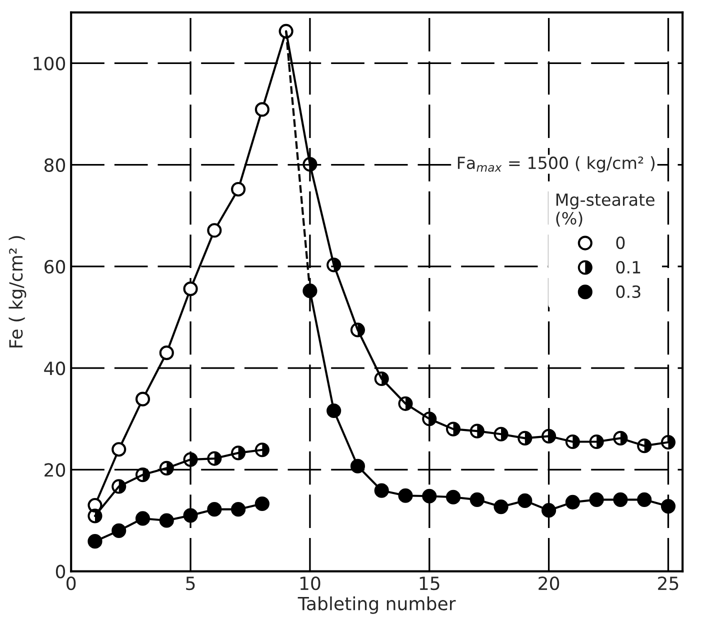 This screenshot has width=711, height=621. What do you see at coordinates (430, 583) in the screenshot?
I see `x-tick-label: 15` at bounding box center [430, 583].